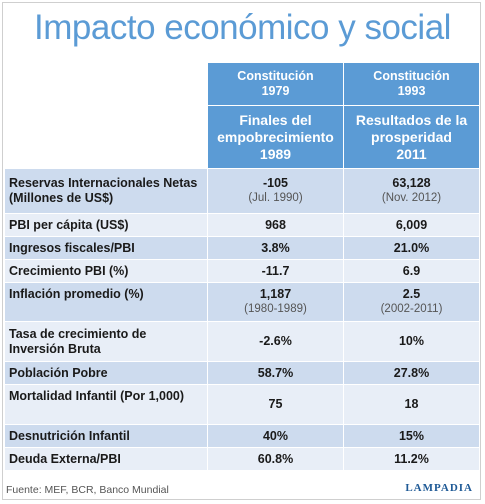 This screenshot has width=485, height=504. I want to click on header-subtitle-1989: Finales del empobrecimiento 1989, so click(275, 137).